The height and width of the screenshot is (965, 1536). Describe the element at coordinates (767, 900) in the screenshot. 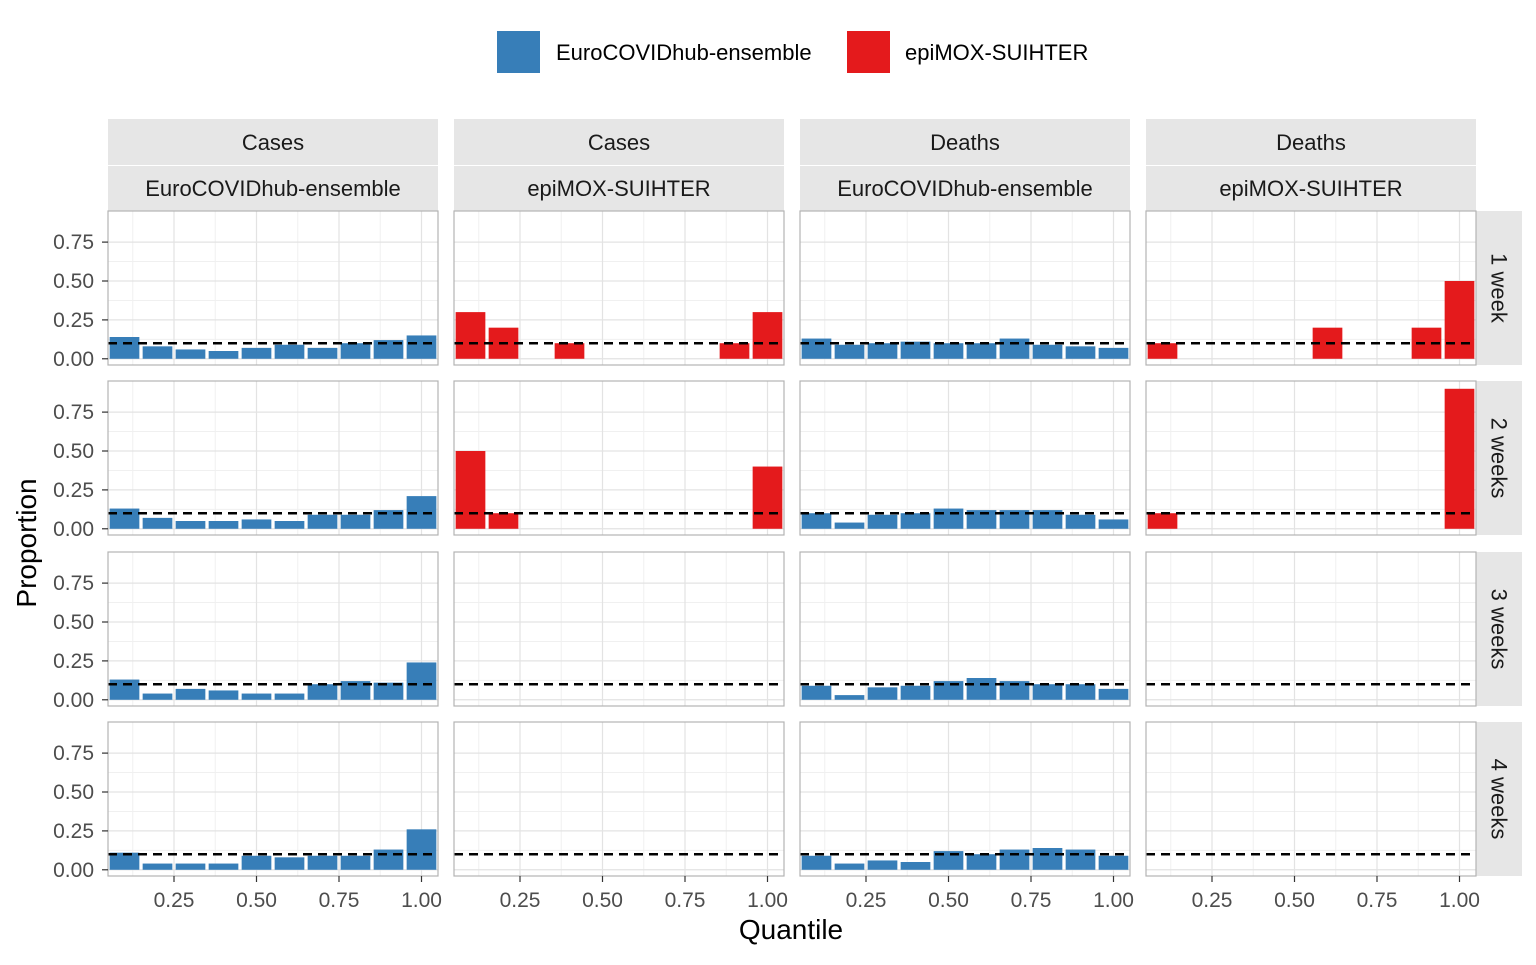

I see `x-tick-label-2-4: 1.00` at that location.